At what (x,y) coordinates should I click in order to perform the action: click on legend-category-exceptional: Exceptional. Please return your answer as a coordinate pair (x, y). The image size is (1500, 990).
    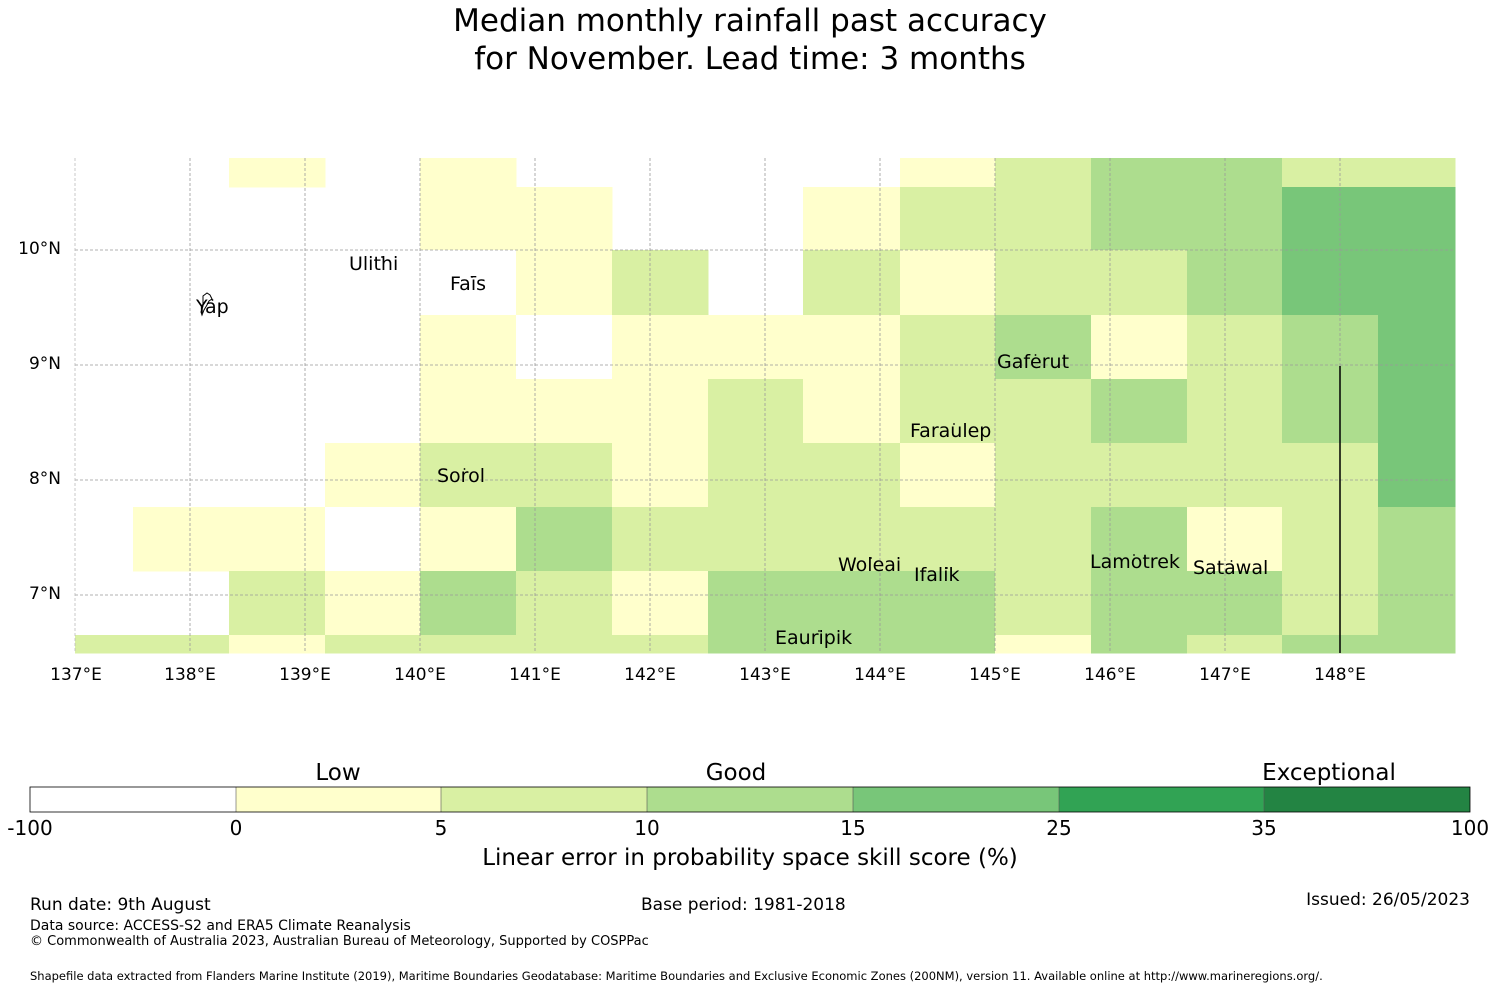
    Looking at the image, I should click on (1329, 773).